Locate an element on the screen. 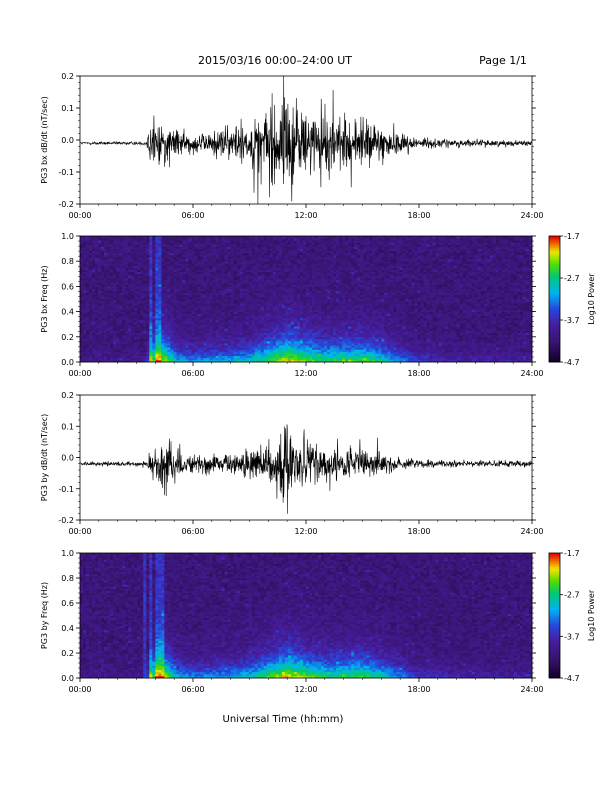 This screenshot has height=792, width=612. plot-frame is located at coordinates (306, 457).